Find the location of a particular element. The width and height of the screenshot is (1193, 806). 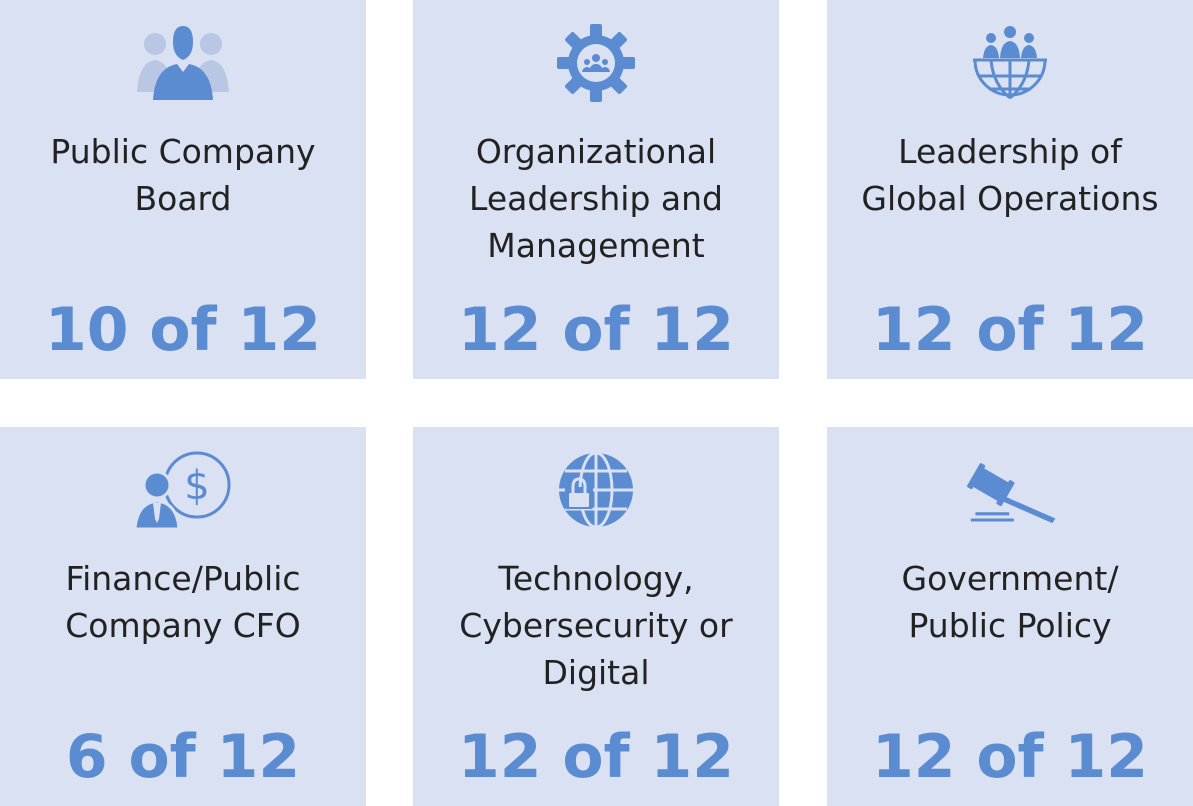

skill-card-finance-cfo: $ Finance/Public Company CFO 6 of 12 is located at coordinates (183, 616).